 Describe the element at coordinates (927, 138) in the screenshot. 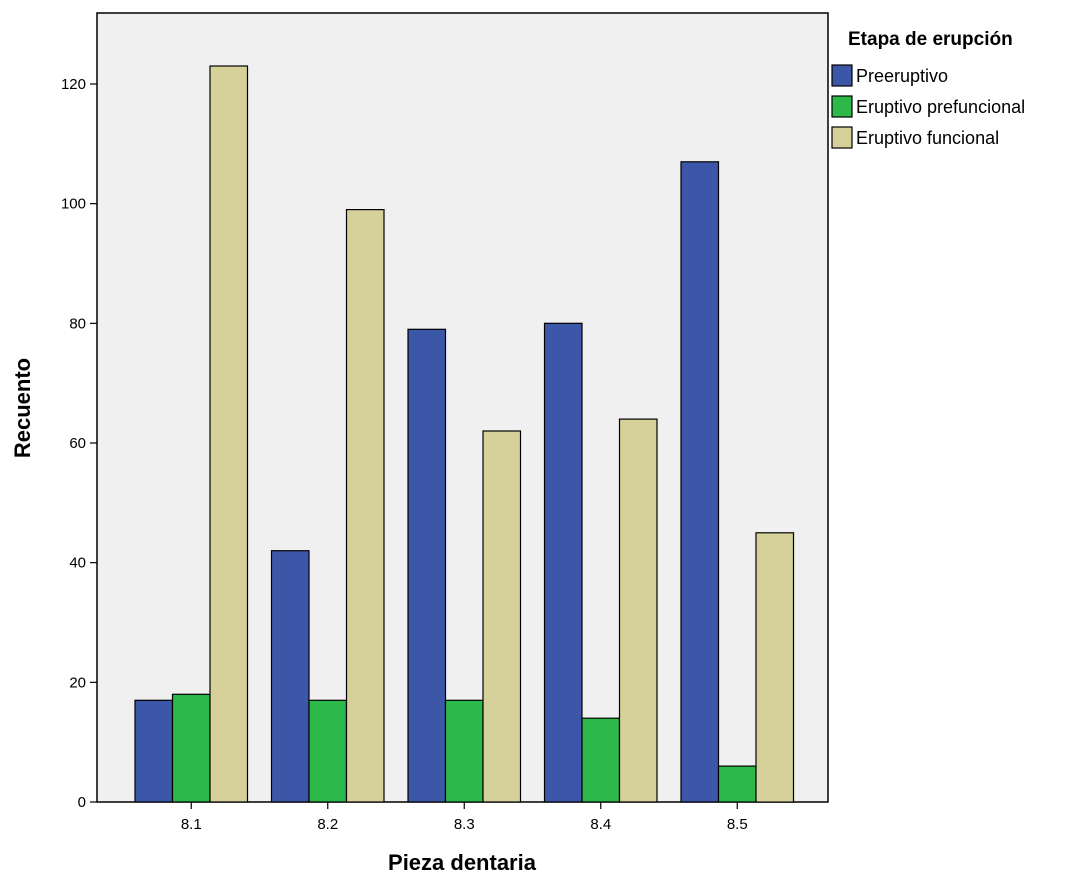

I see `legend-label-eruptivo-funcional: Eruptivo funcional` at that location.